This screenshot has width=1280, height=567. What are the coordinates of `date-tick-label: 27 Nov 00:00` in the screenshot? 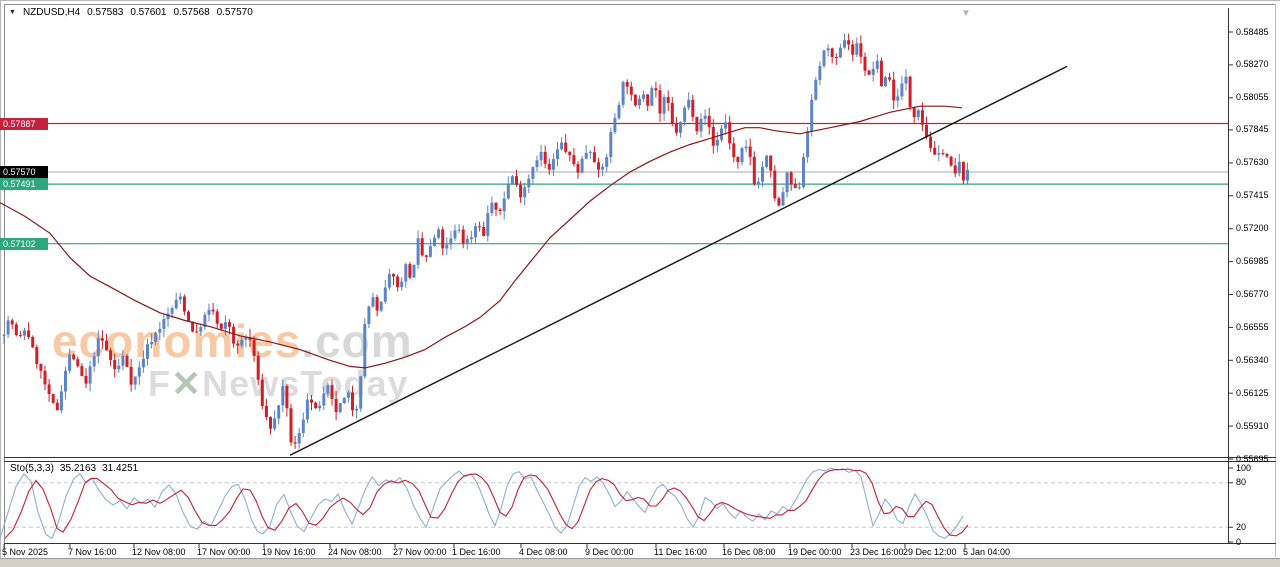 It's located at (420, 552).